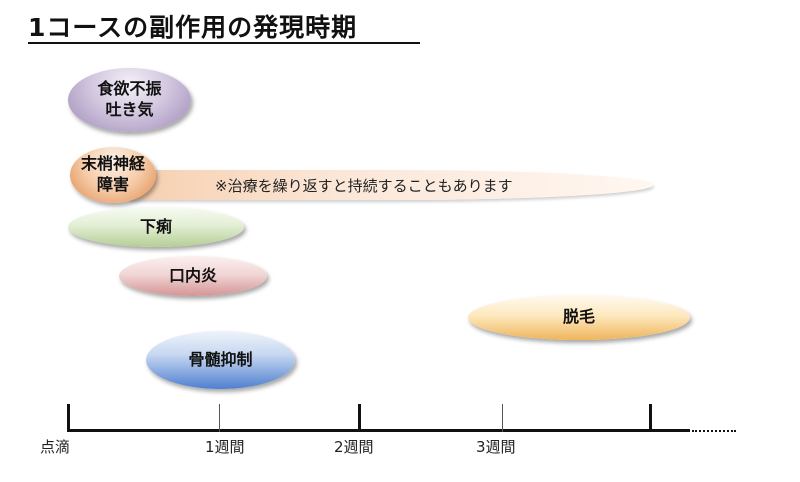 The image size is (800, 482). I want to click on axis-label-week3: 3週間, so click(496, 447).